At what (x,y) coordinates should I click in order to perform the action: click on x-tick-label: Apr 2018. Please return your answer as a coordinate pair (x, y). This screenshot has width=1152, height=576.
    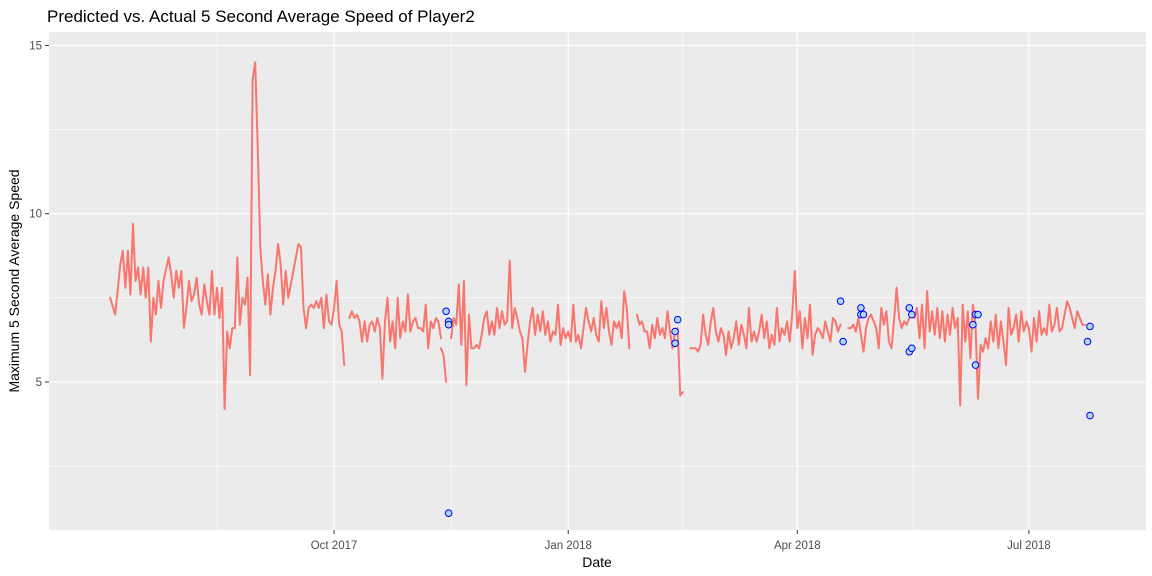
    Looking at the image, I should click on (797, 546).